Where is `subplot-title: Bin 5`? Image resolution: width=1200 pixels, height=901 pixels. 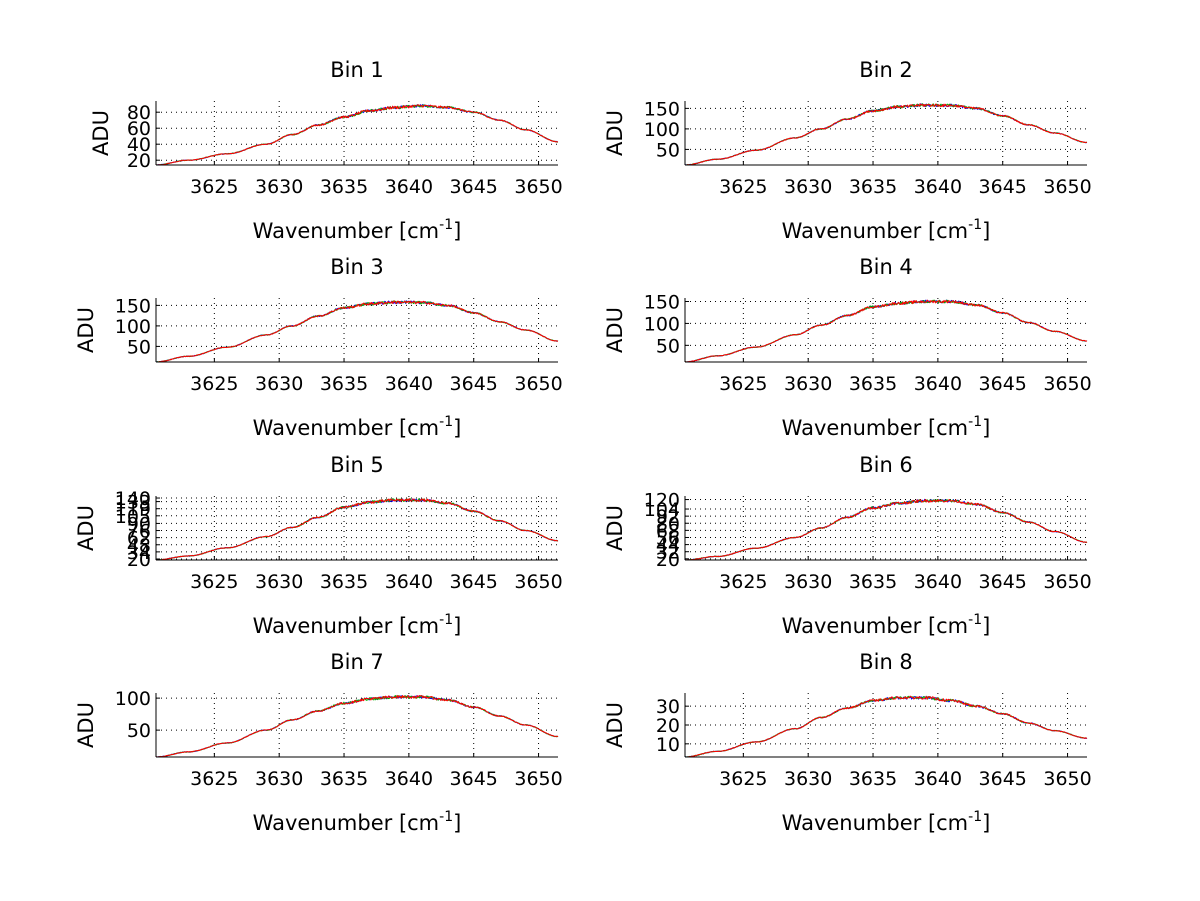
subplot-title: Bin 5 is located at coordinates (357, 465).